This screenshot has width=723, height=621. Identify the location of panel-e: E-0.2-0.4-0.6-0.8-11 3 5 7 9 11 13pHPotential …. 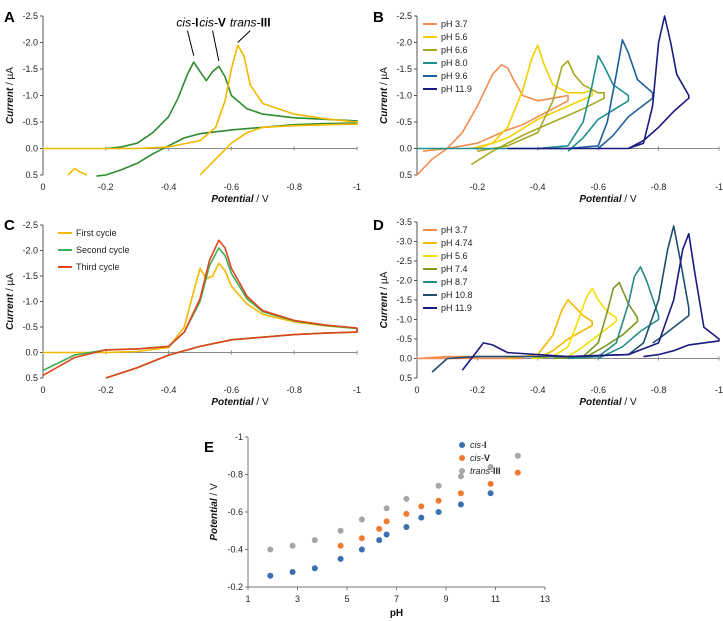
(377, 525).